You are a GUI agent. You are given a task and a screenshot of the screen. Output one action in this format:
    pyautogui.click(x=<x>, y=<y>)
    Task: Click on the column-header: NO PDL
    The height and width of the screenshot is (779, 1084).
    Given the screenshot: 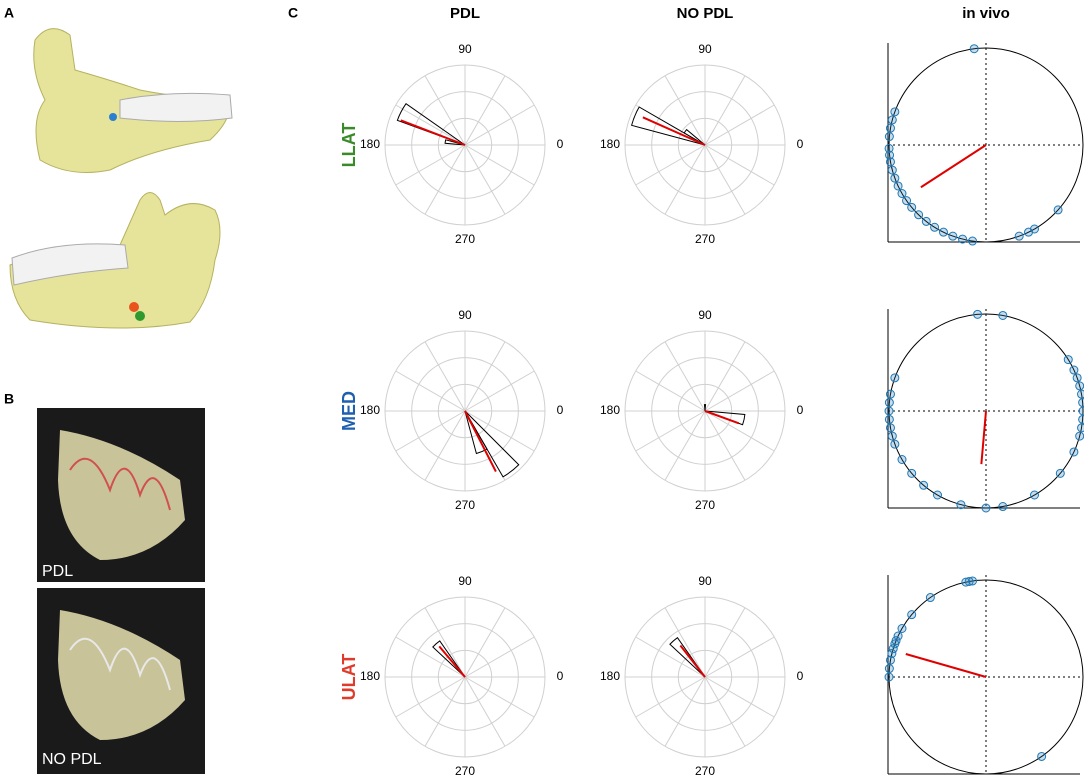 What is the action you would take?
    pyautogui.click(x=705, y=13)
    